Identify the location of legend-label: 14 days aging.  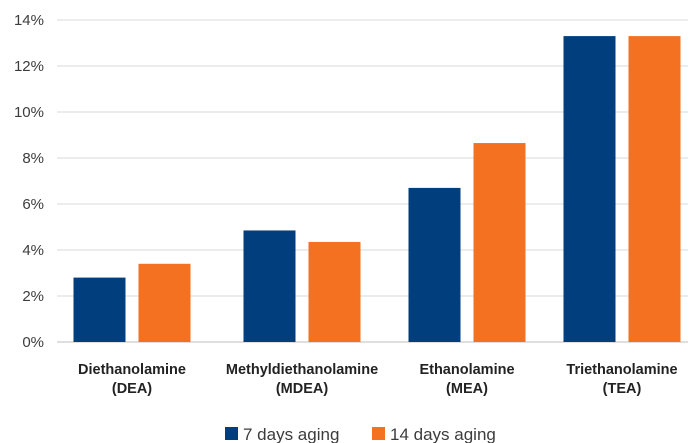
(443, 434).